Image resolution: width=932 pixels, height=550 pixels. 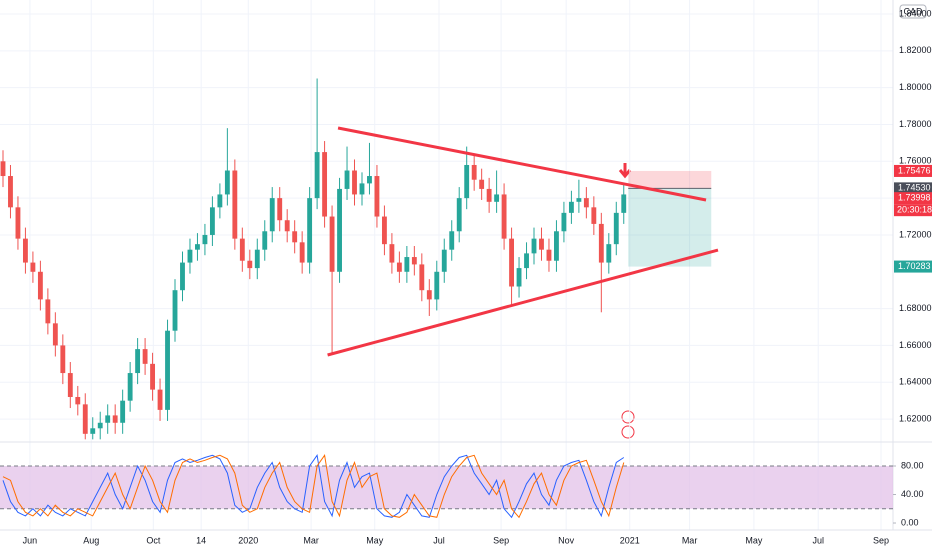 I want to click on x-tick-label: Nov, so click(x=566, y=540).